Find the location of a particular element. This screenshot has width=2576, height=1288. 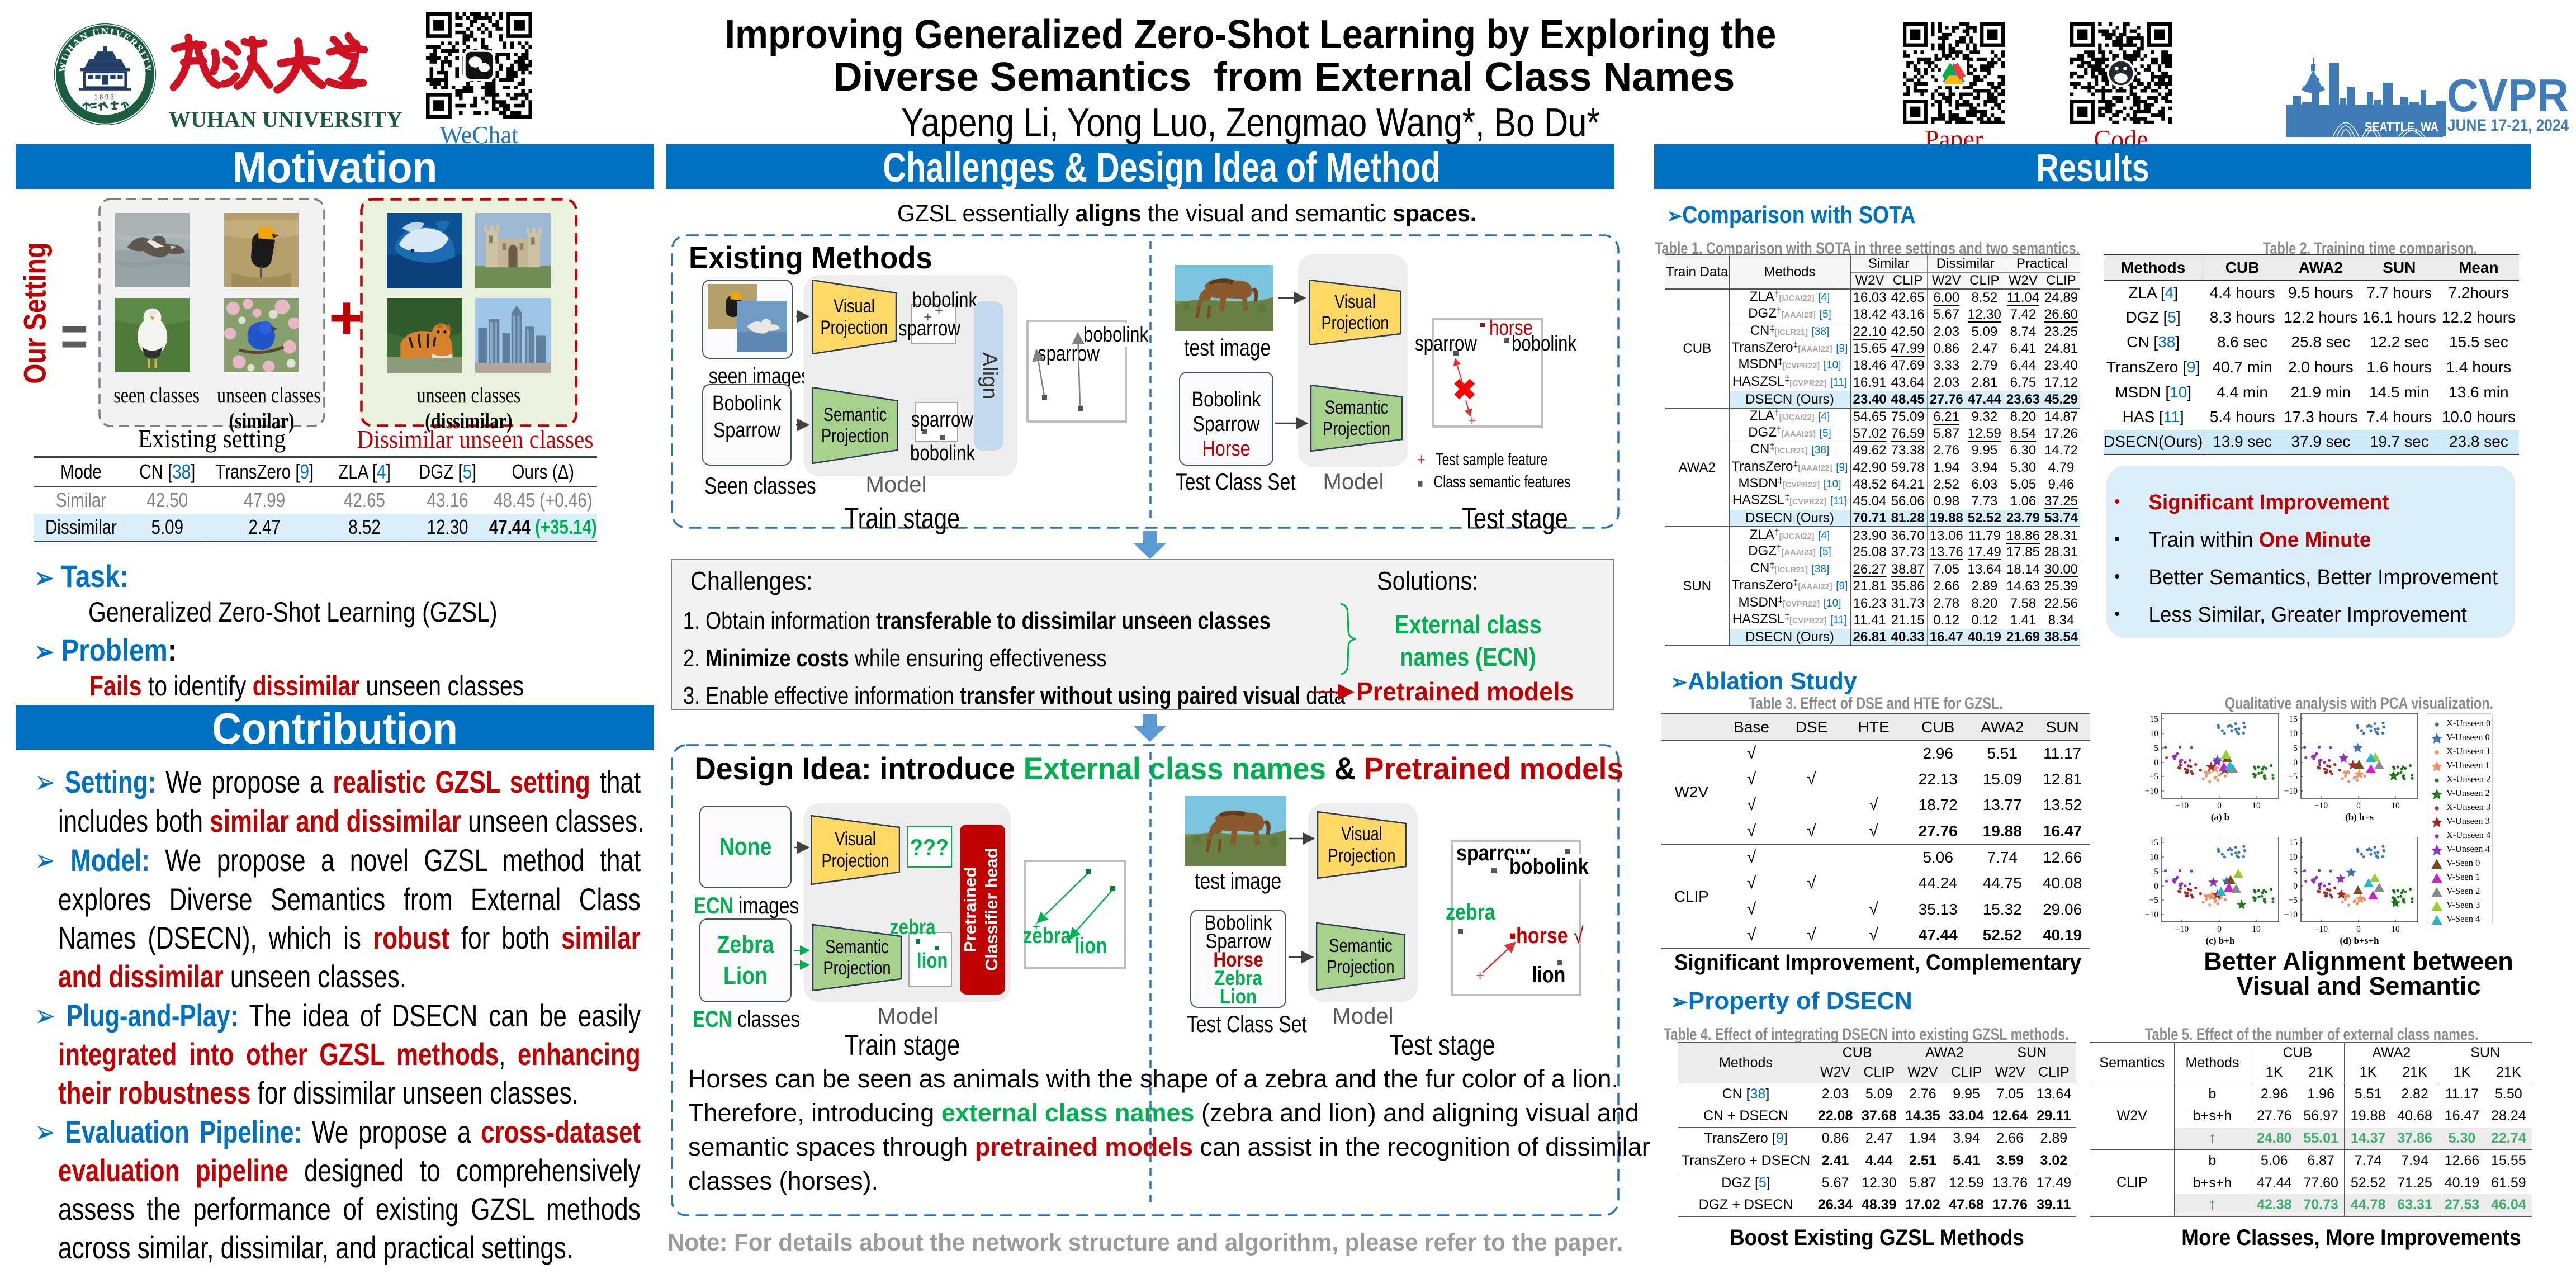

svg-text: 1893 is located at coordinates (105, 97).